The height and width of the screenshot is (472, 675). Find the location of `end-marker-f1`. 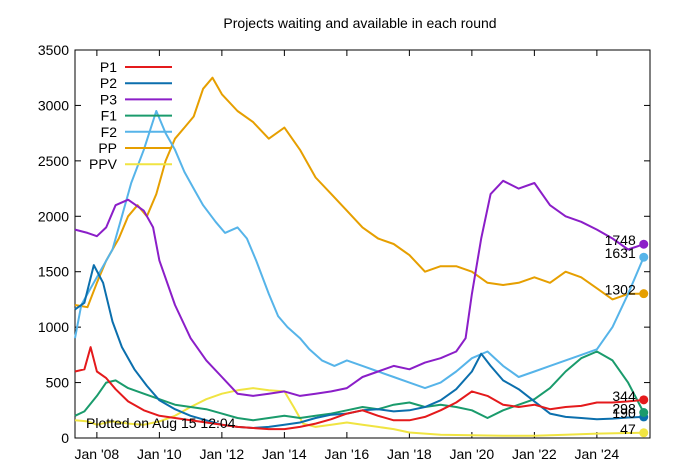

end-marker-f1 is located at coordinates (644, 413).